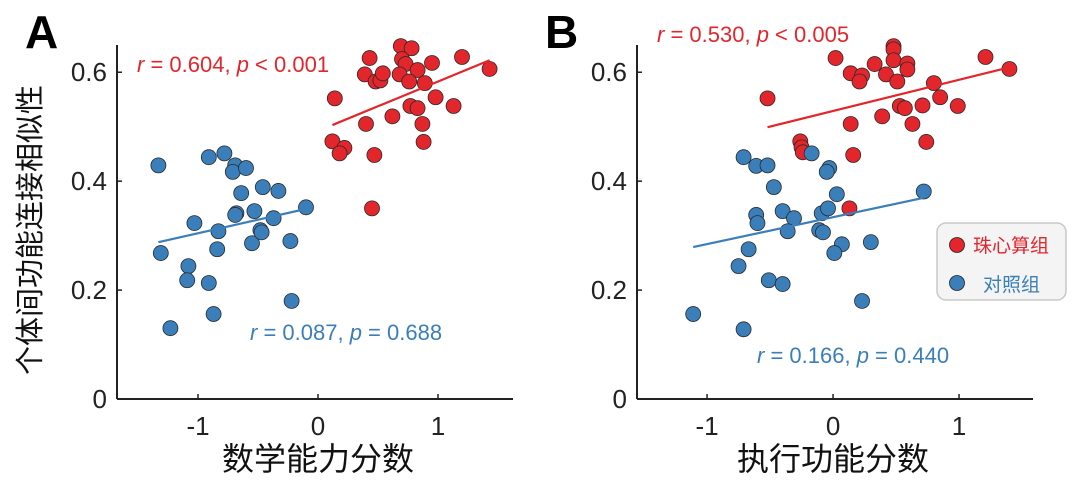 The height and width of the screenshot is (491, 1080). I want to click on series-control-group: r = 0.087, p = 0.688, so click(296, 245).